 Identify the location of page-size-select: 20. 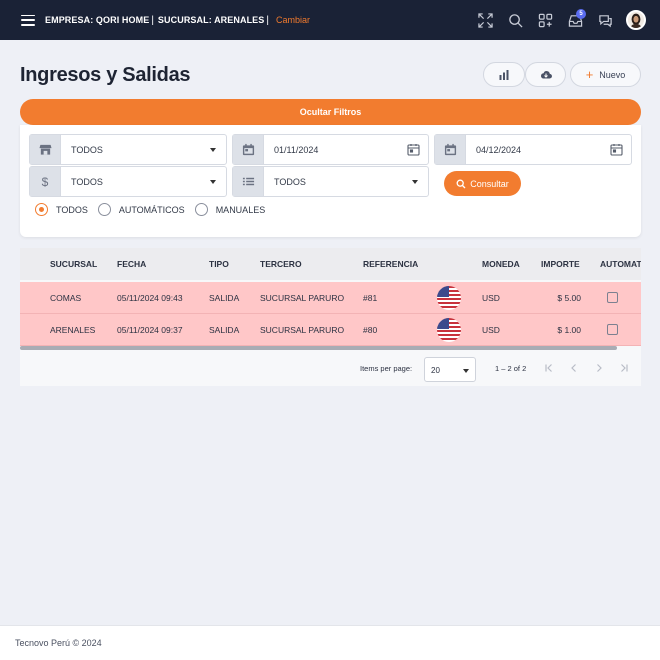
(450, 369).